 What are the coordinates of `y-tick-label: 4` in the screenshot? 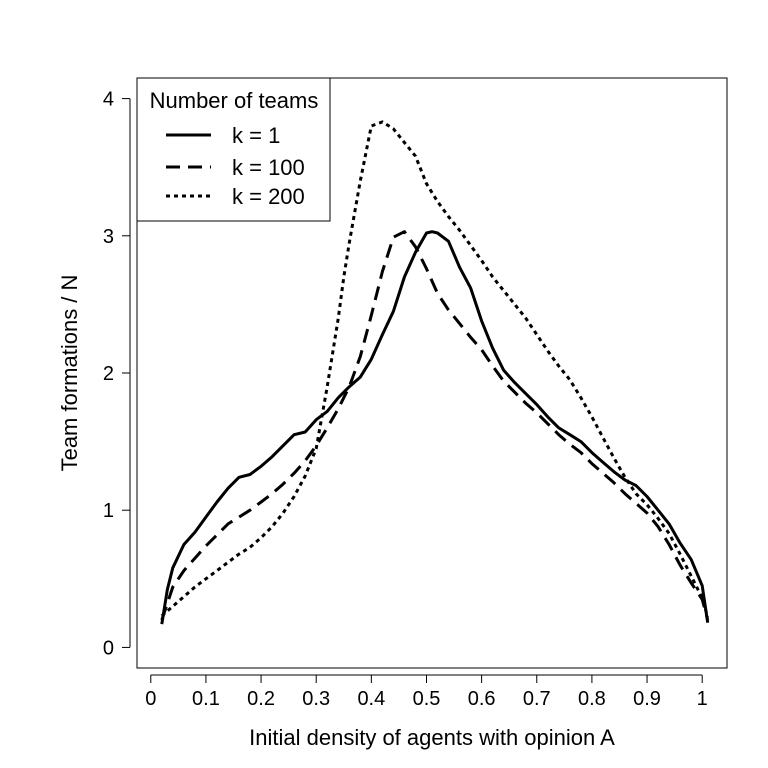 It's located at (108, 100).